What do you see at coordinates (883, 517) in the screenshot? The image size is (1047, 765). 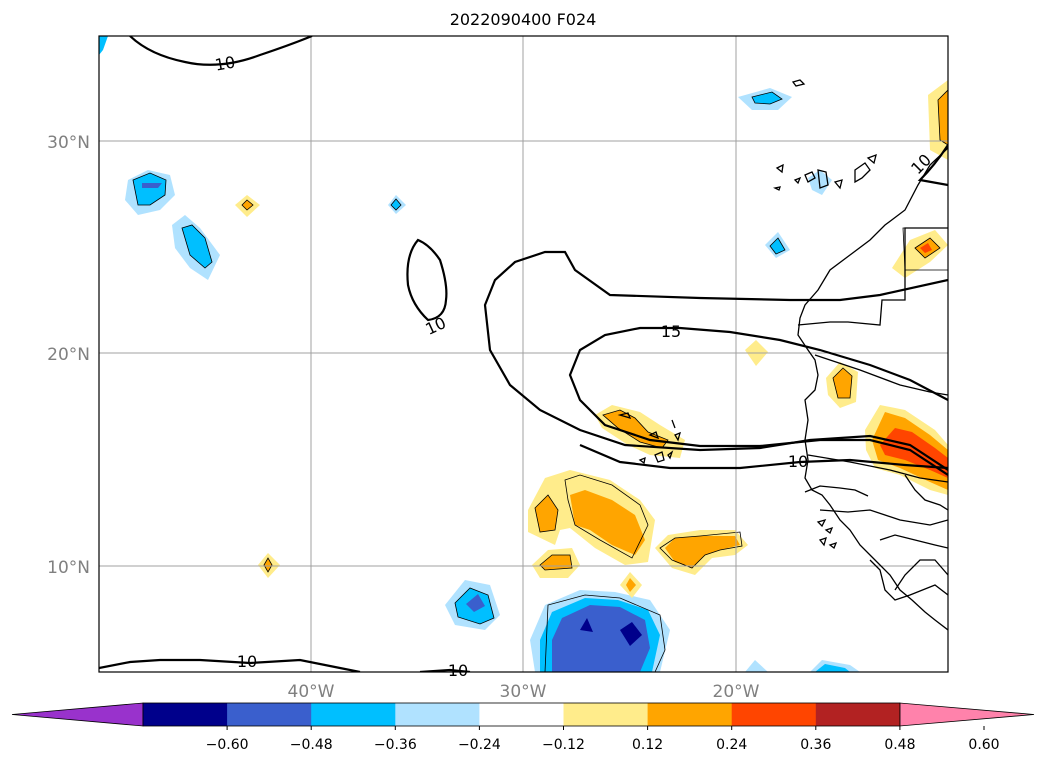 I see `guinea-border` at bounding box center [883, 517].